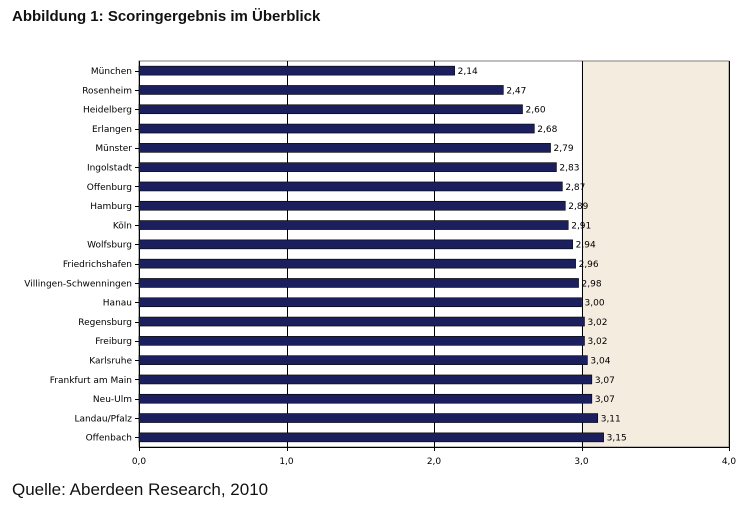  Describe the element at coordinates (110, 168) in the screenshot. I see `category-label: Ingolstadt` at that location.